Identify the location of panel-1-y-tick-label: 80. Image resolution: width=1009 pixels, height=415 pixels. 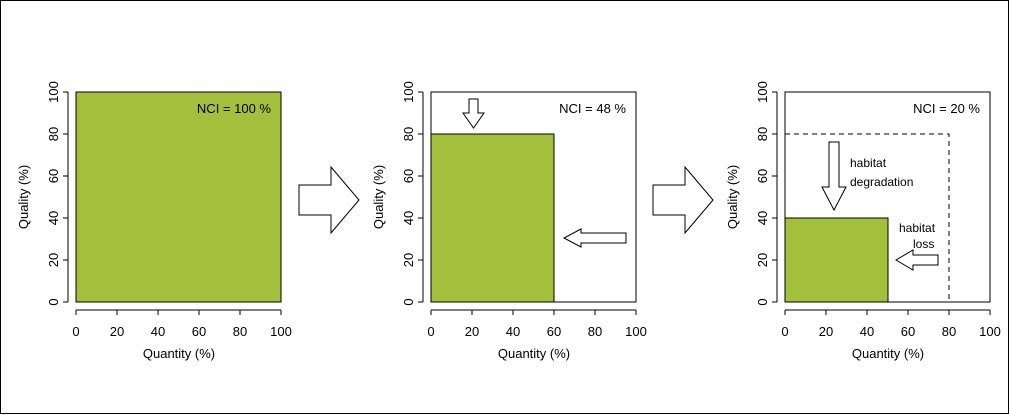
(53, 134).